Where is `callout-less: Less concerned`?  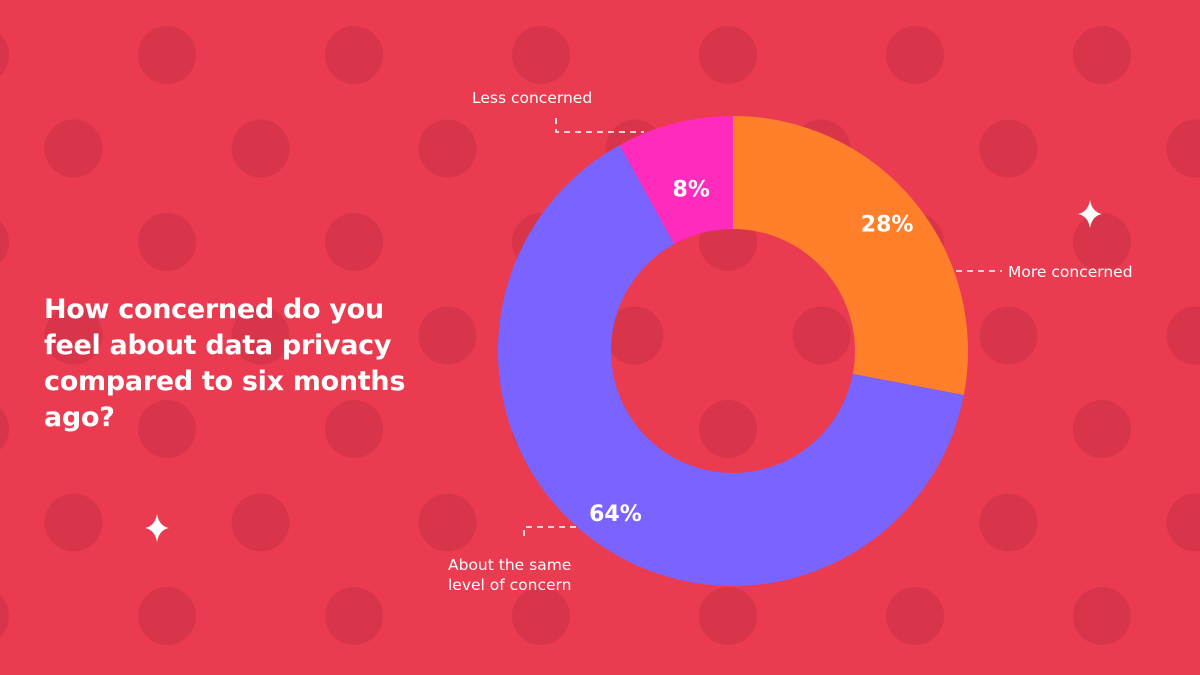 callout-less: Less concerned is located at coordinates (558, 111).